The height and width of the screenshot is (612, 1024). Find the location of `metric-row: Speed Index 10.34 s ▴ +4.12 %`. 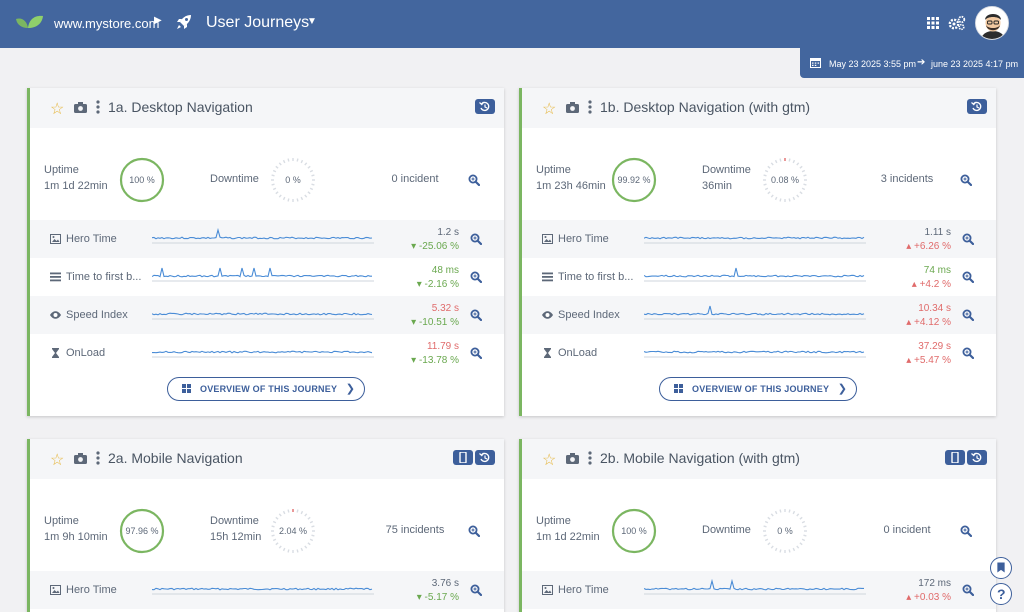

metric-row: Speed Index 10.34 s ▴ +4.12 % is located at coordinates (759, 315).